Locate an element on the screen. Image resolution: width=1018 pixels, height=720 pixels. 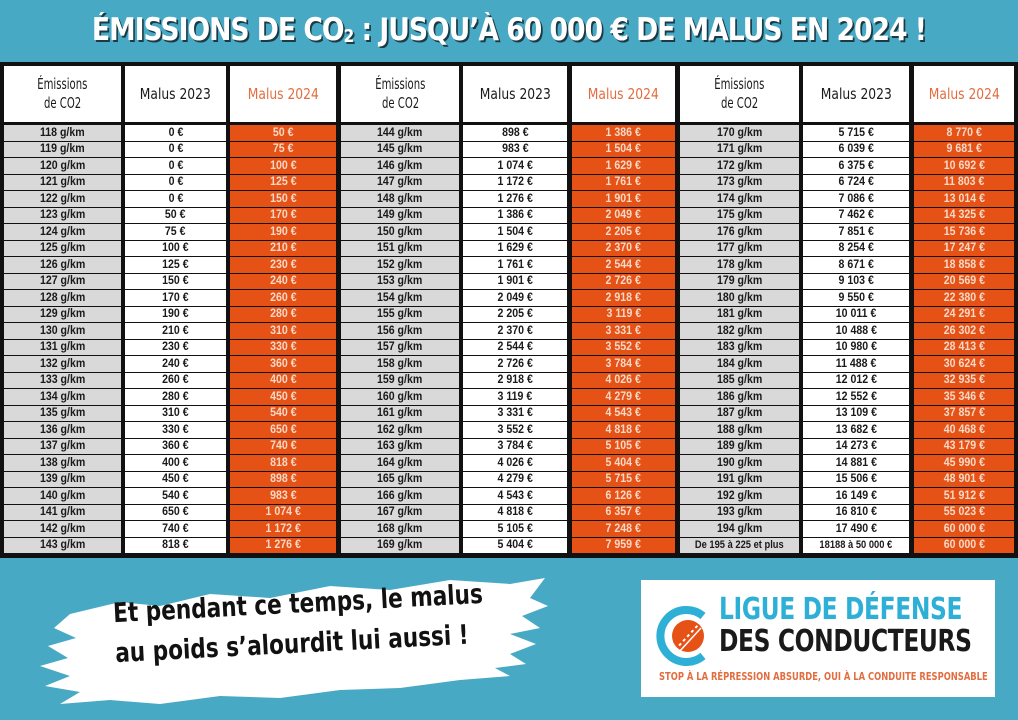
table-cell: 2 370 € is located at coordinates (515, 331).